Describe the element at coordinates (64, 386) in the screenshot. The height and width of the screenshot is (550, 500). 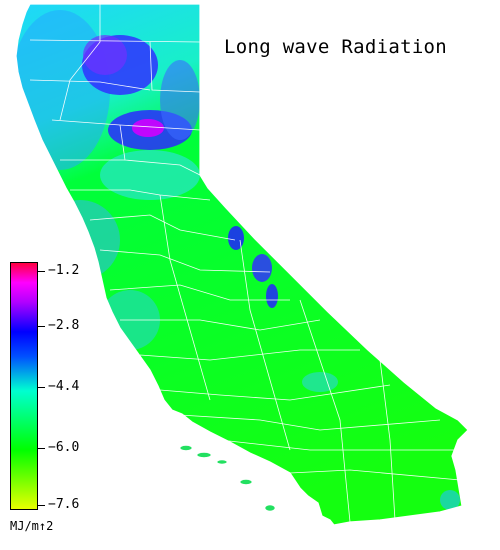
I see `colorbar-tick-label: −4.4` at that location.